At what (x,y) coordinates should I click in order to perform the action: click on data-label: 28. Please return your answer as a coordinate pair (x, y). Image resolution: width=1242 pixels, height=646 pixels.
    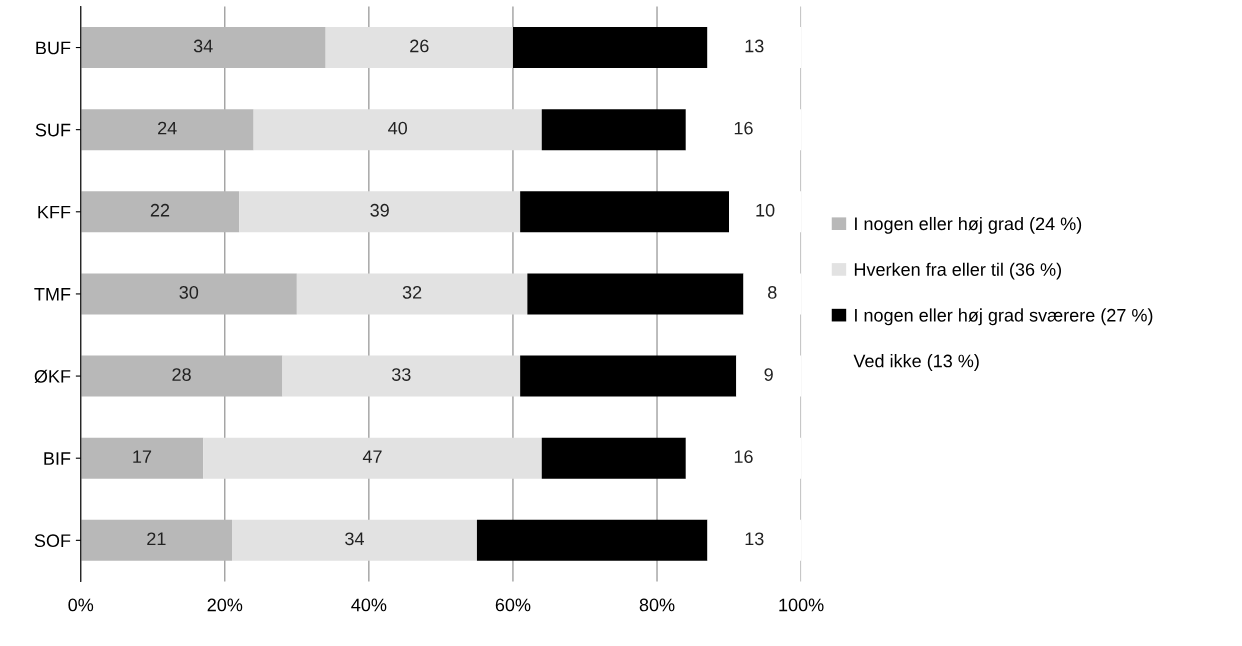
    Looking at the image, I should click on (181, 374).